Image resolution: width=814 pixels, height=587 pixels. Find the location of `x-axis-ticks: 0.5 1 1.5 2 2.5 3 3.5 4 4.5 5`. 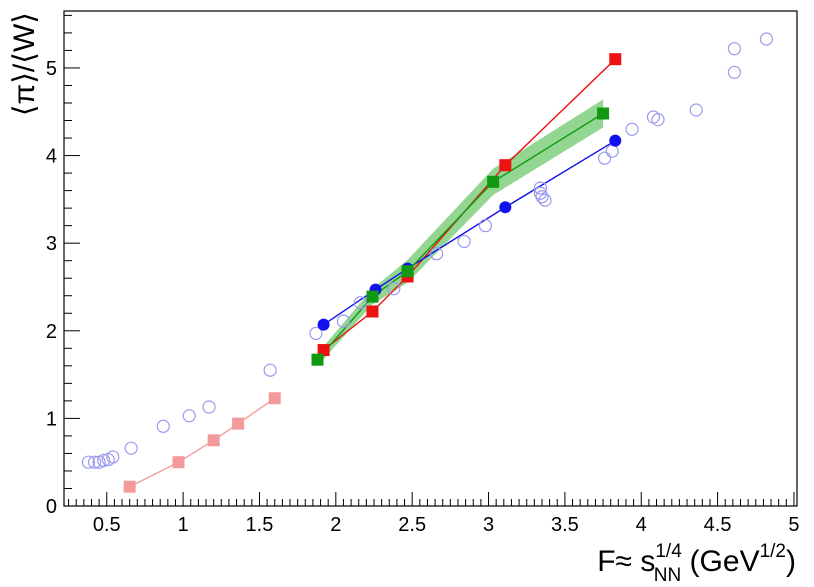

x-axis-ticks: 0.5 1 1.5 2 2.5 3 3.5 4 4.5 5 is located at coordinates (434, 514).